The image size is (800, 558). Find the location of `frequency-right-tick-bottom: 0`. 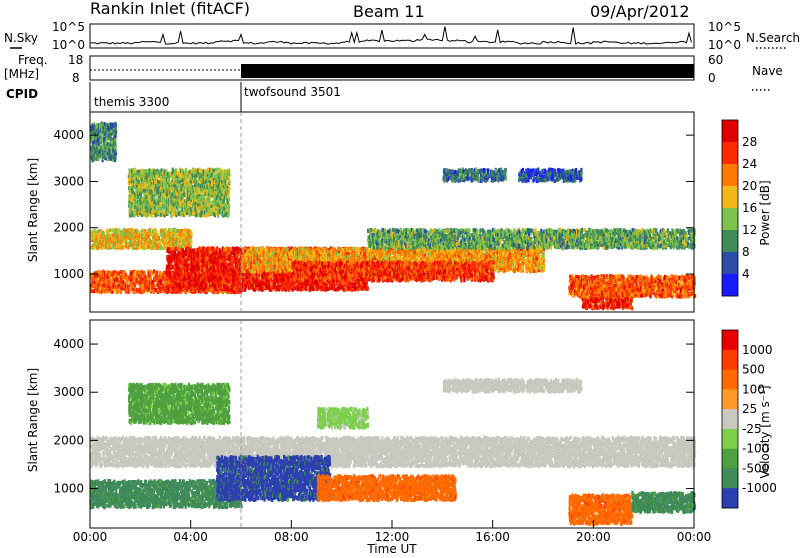

frequency-right-tick-bottom: 0 is located at coordinates (712, 78).